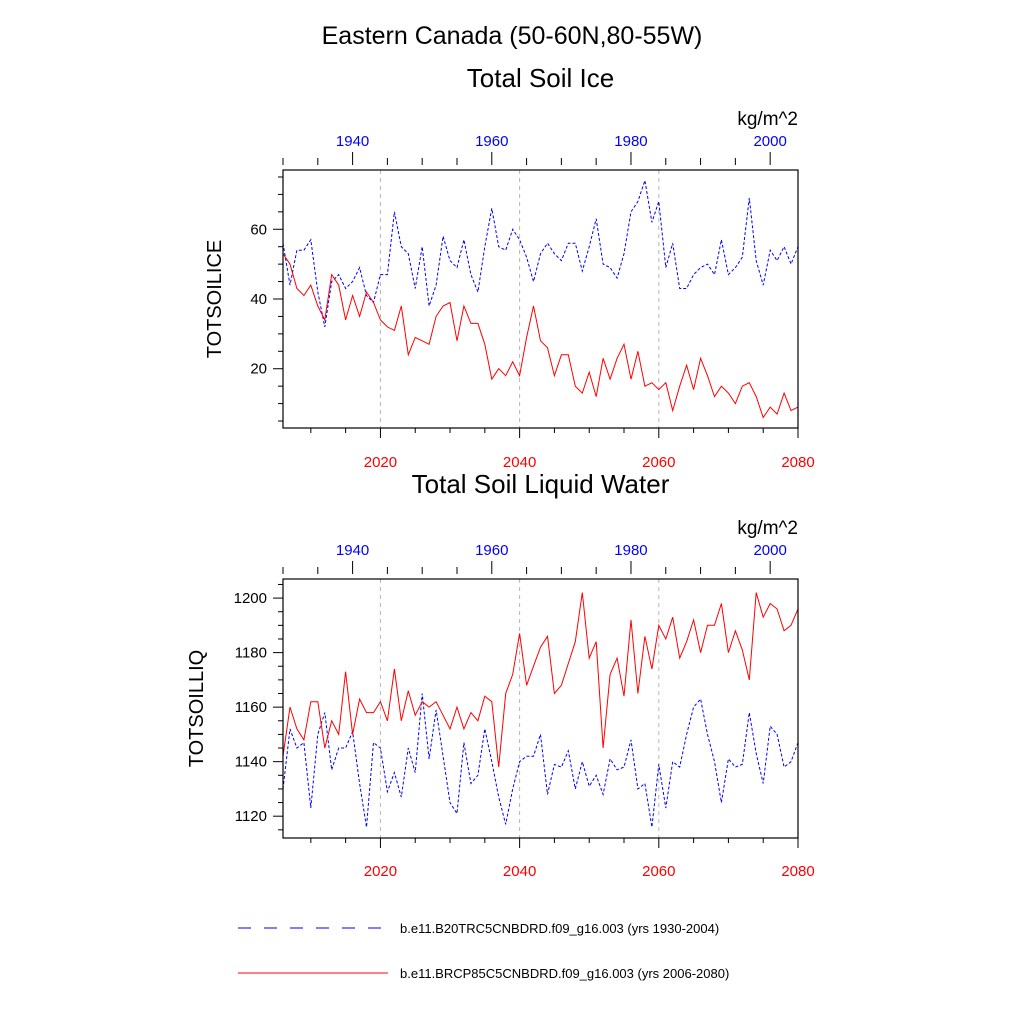 The image size is (1024, 1024). What do you see at coordinates (540, 78) in the screenshot?
I see `panel-title: Total Soil Ice` at bounding box center [540, 78].